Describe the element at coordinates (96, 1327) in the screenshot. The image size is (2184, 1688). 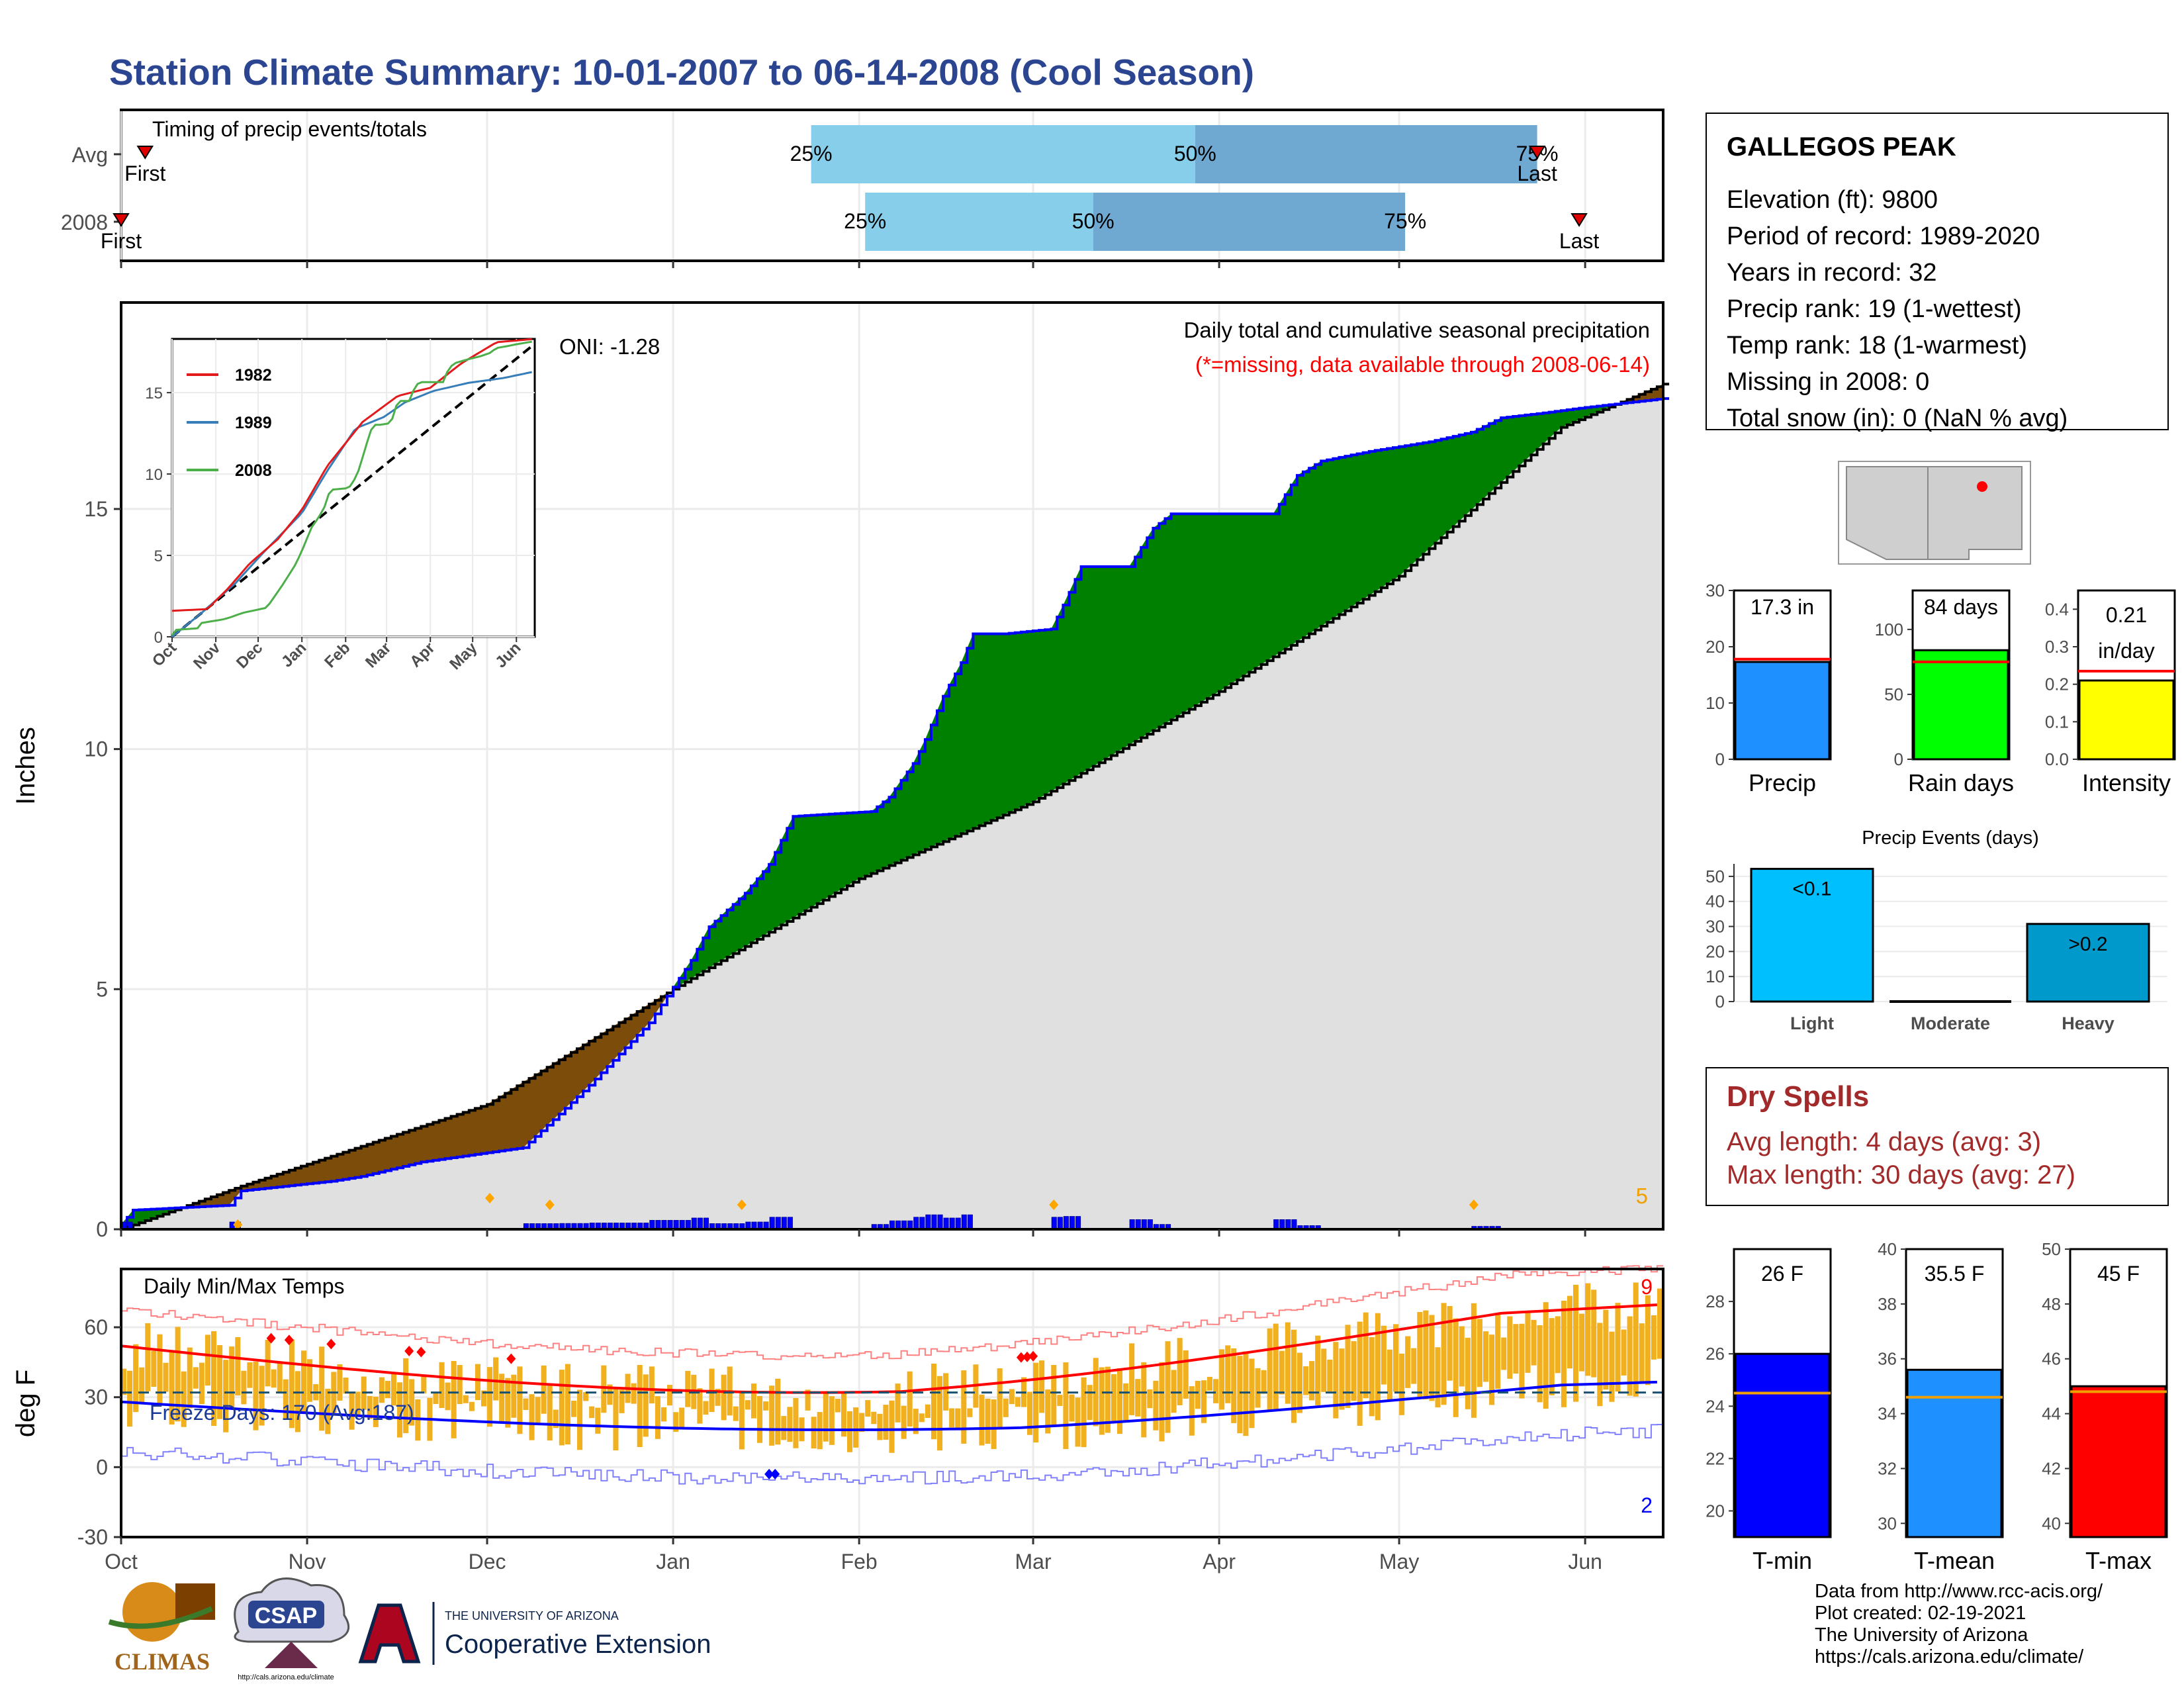
I see `temp-ytick-label: 60` at that location.